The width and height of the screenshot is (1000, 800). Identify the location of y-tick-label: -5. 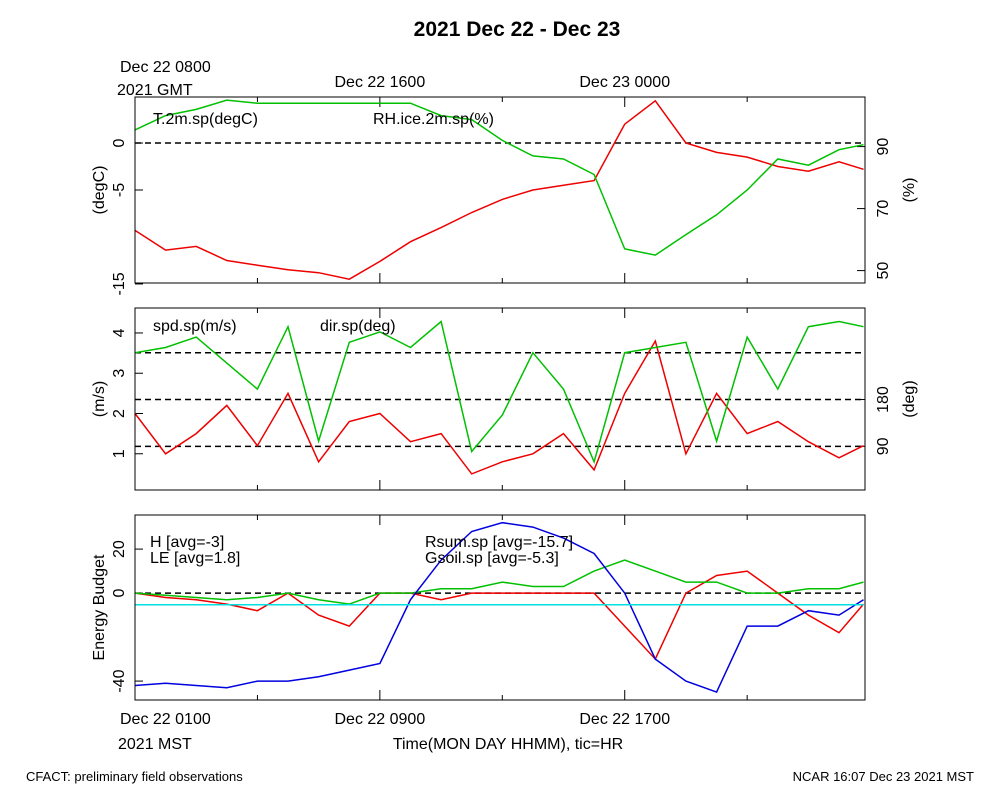
(119, 190).